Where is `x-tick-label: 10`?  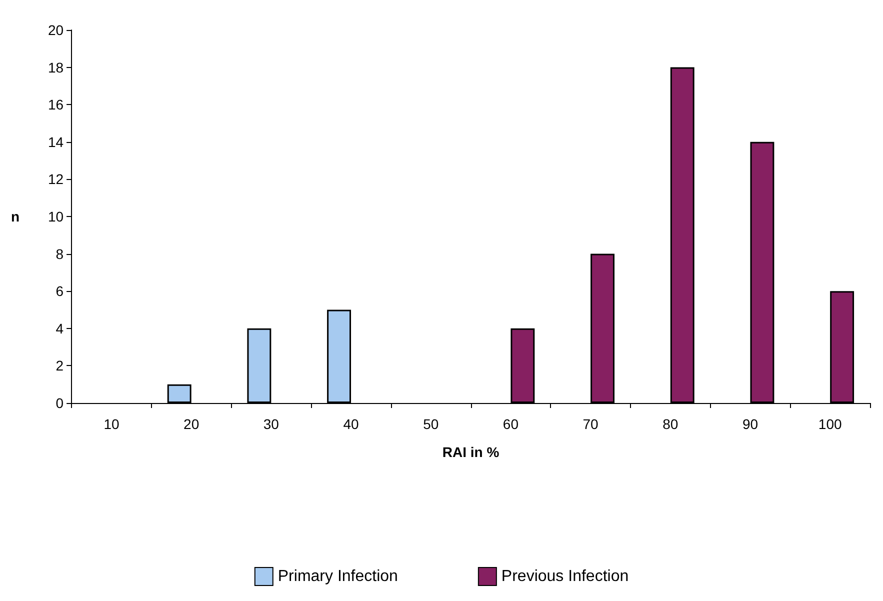
x-tick-label: 10 is located at coordinates (112, 424).